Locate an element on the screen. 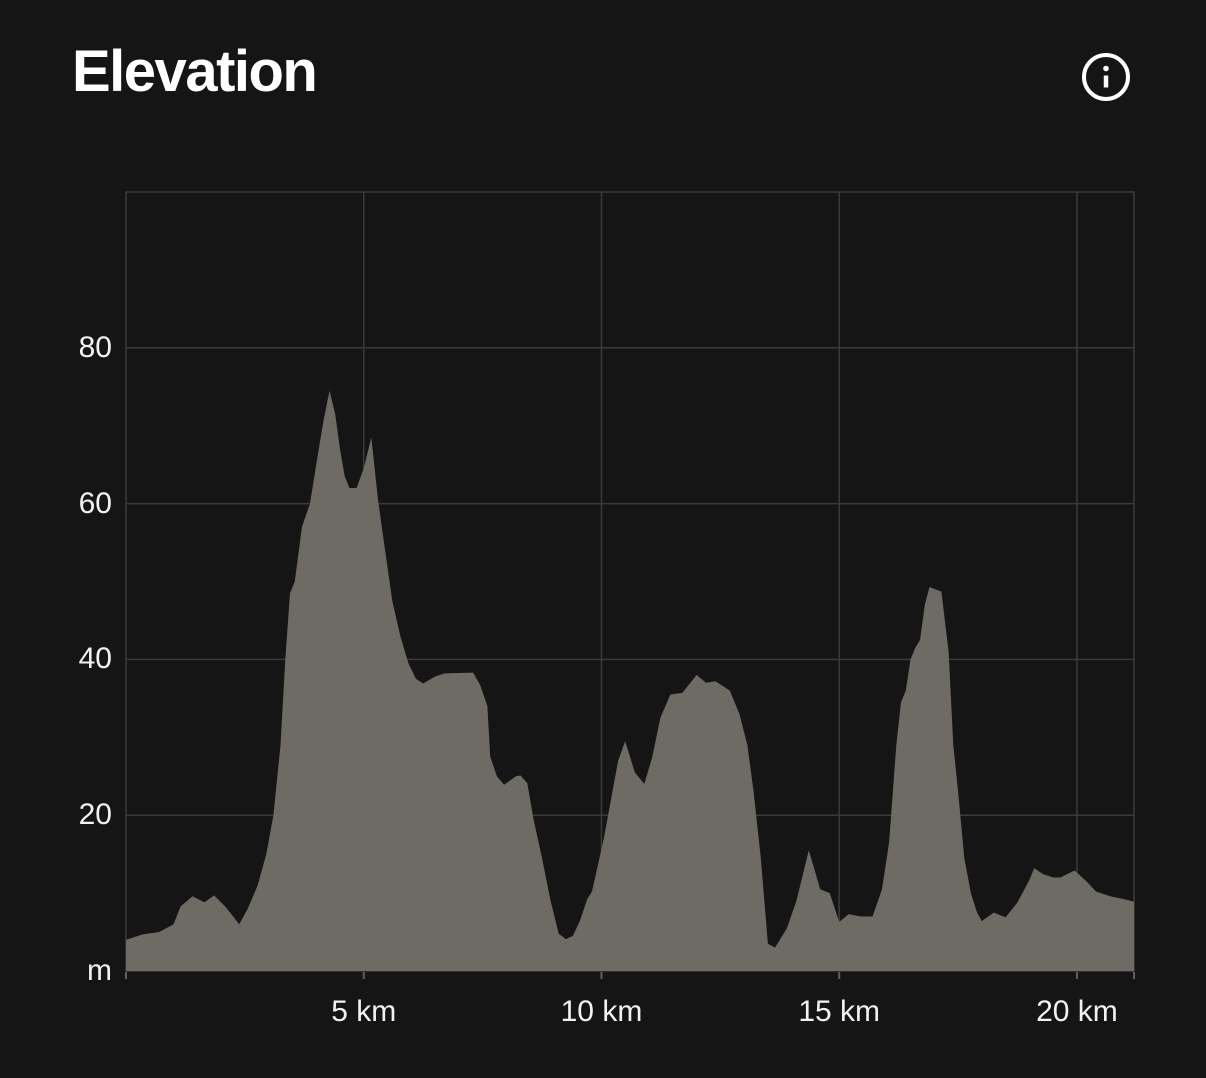 The image size is (1206, 1078). y-axis-label: 40 is located at coordinates (95, 659).